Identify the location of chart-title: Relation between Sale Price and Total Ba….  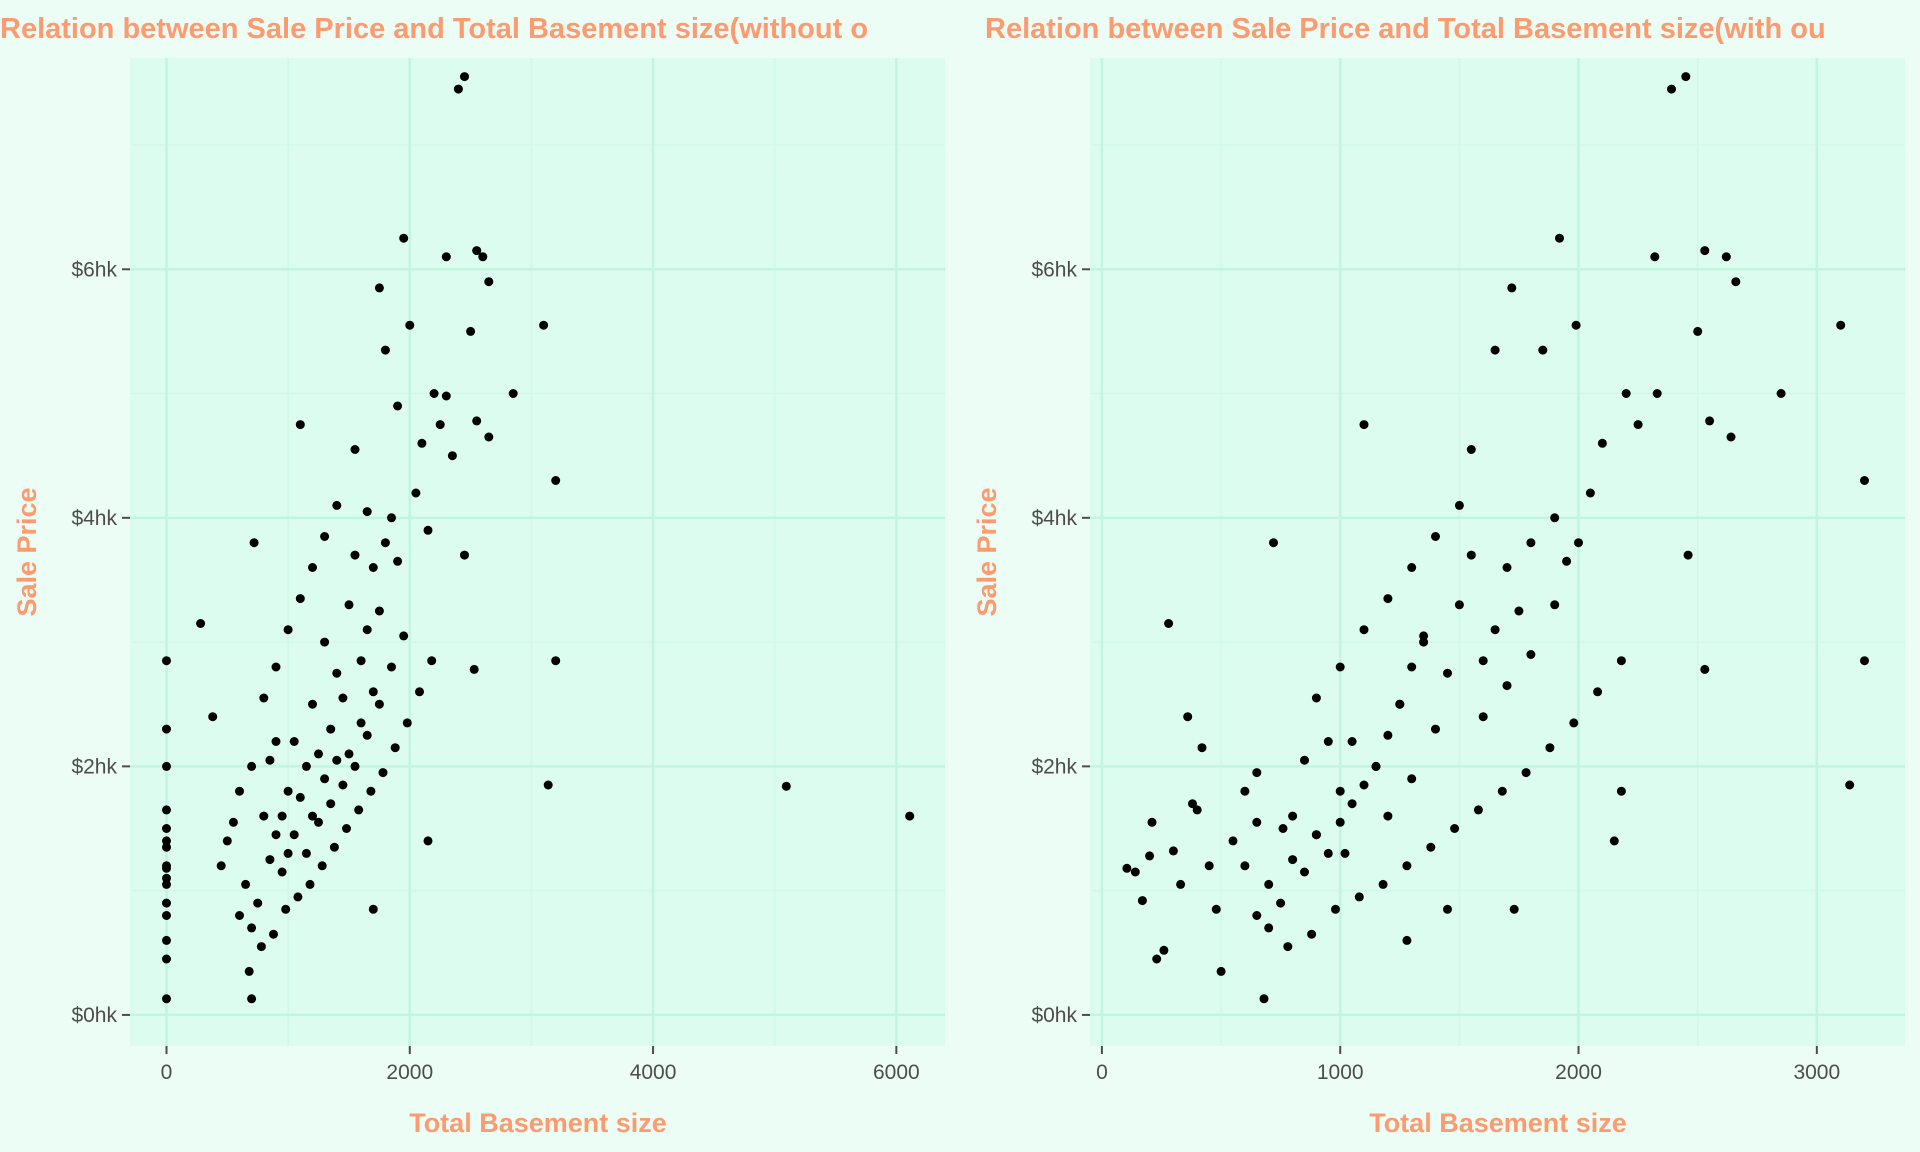
(1405, 29).